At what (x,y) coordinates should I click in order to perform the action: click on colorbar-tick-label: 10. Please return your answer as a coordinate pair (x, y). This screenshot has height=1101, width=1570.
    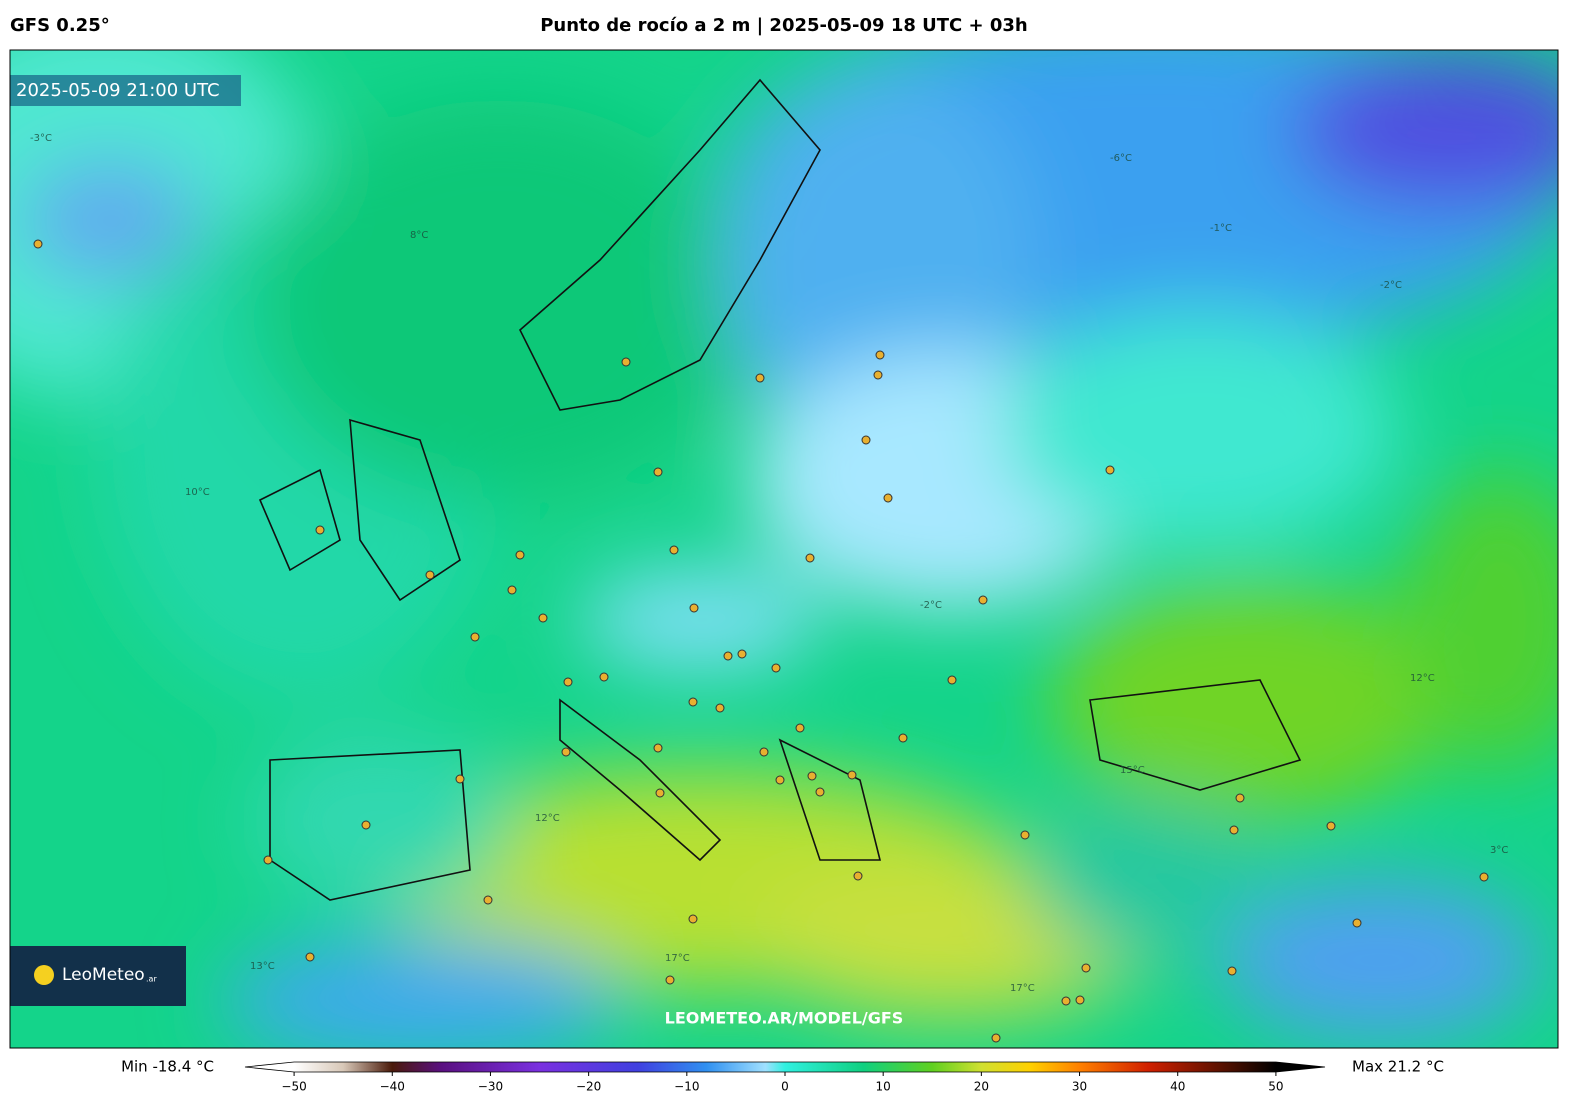
    Looking at the image, I should click on (883, 1087).